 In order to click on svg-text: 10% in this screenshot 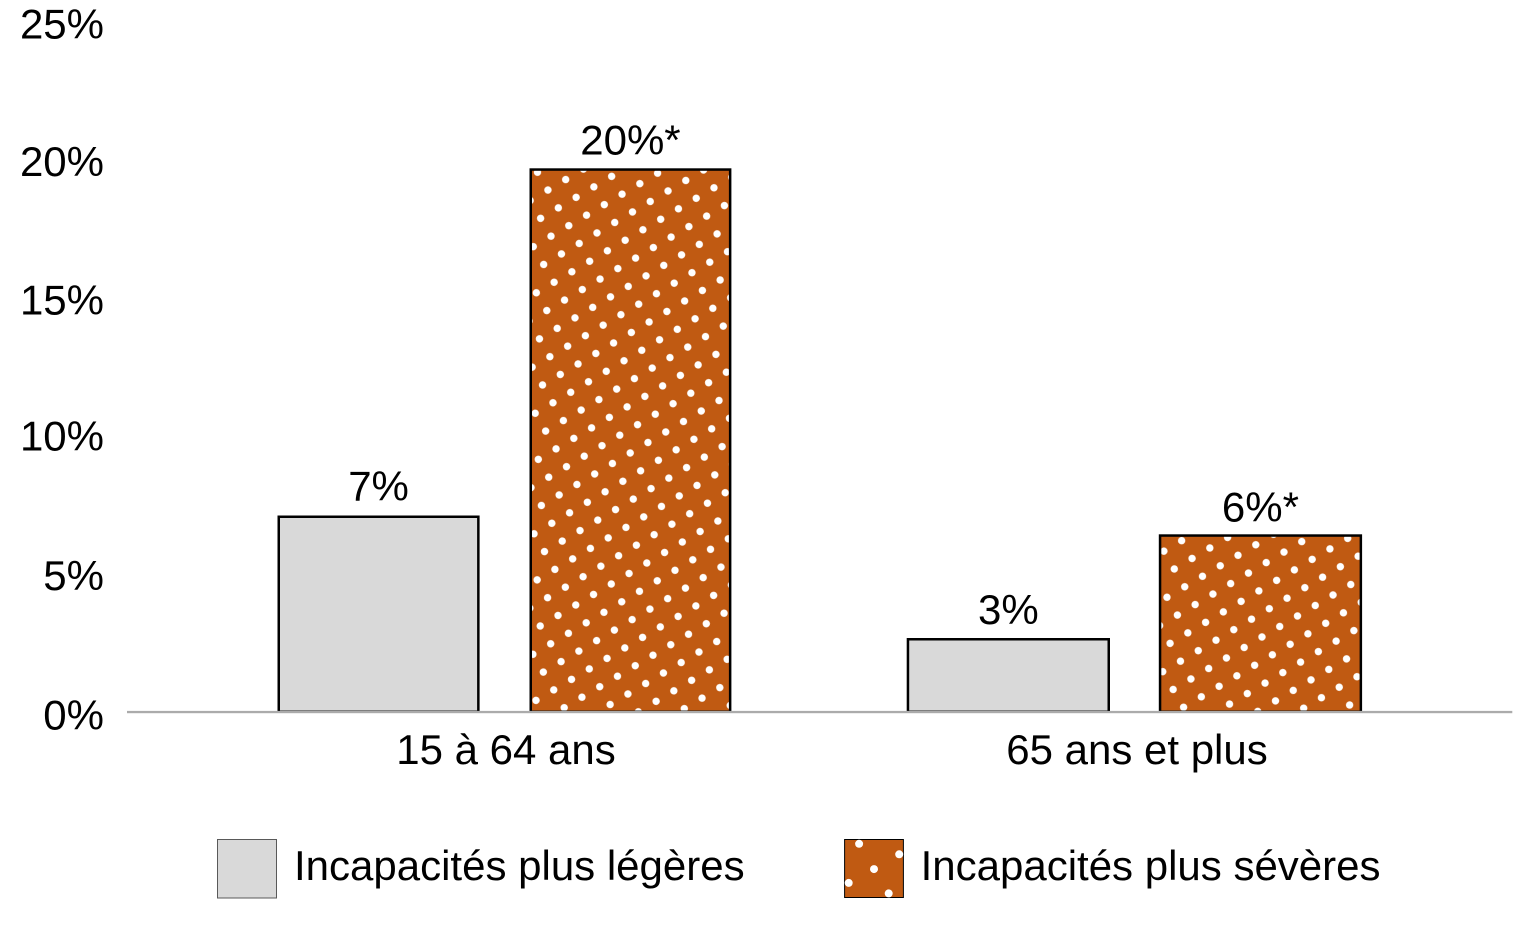, I will do `click(62, 436)`.